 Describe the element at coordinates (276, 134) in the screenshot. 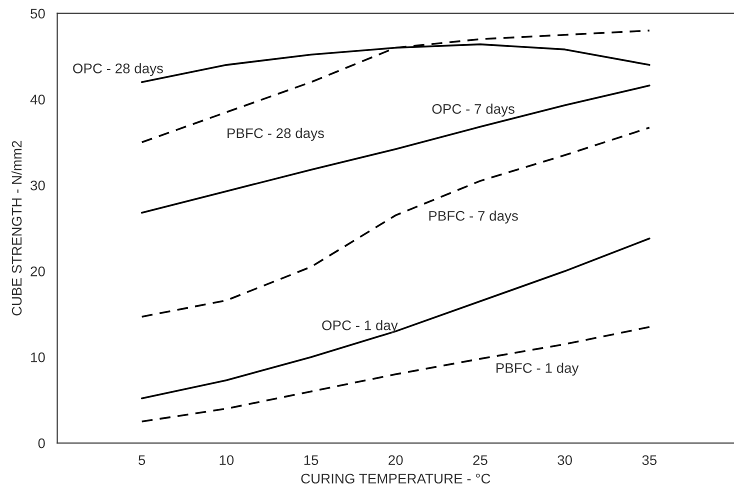

I see `series-label: PBFC - 28 days` at that location.